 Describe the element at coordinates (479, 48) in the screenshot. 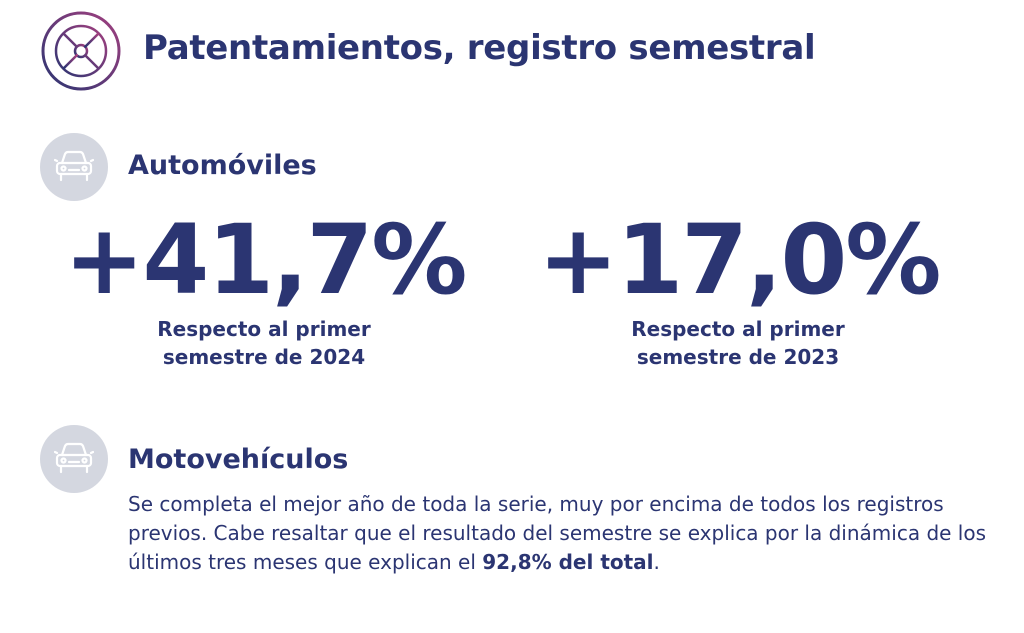

I see `page-title: Patentamientos, registro semestral` at that location.